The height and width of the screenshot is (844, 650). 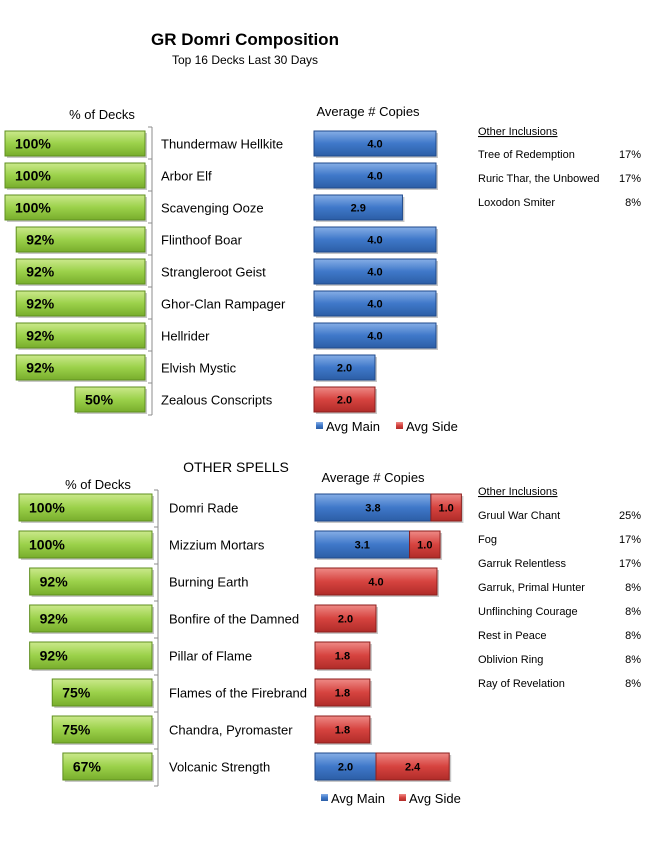 I want to click on pct-header-2: % of Decks, so click(x=98, y=484).